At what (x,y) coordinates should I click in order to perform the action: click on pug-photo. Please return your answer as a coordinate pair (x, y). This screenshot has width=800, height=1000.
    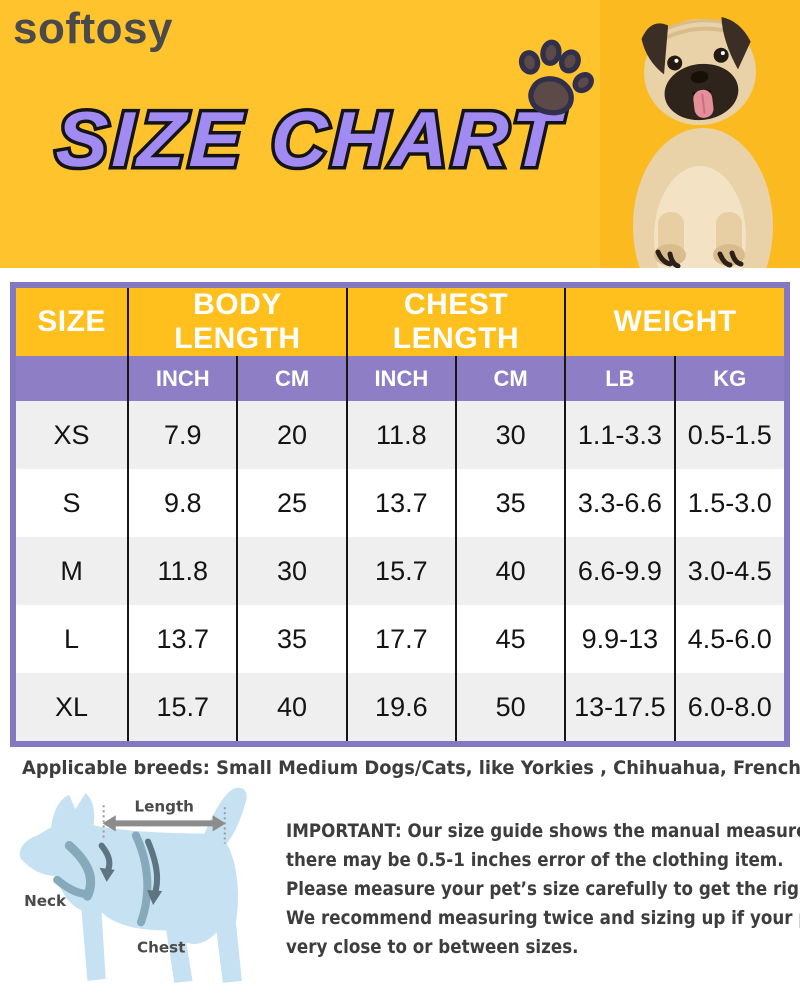
    Looking at the image, I should click on (700, 134).